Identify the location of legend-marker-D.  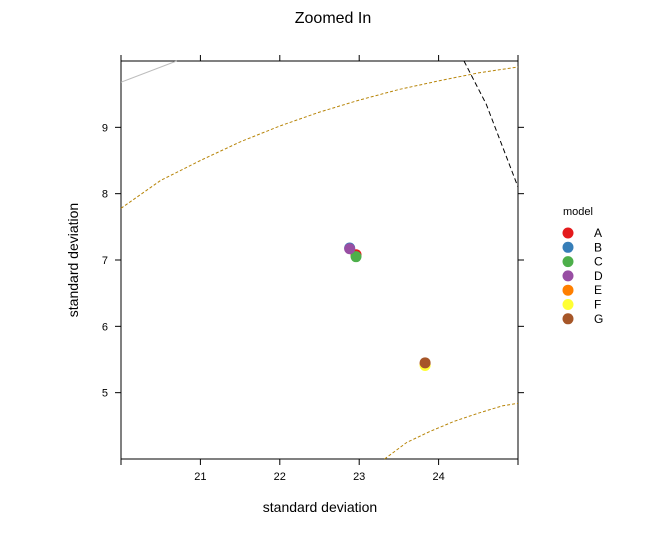
(568, 276).